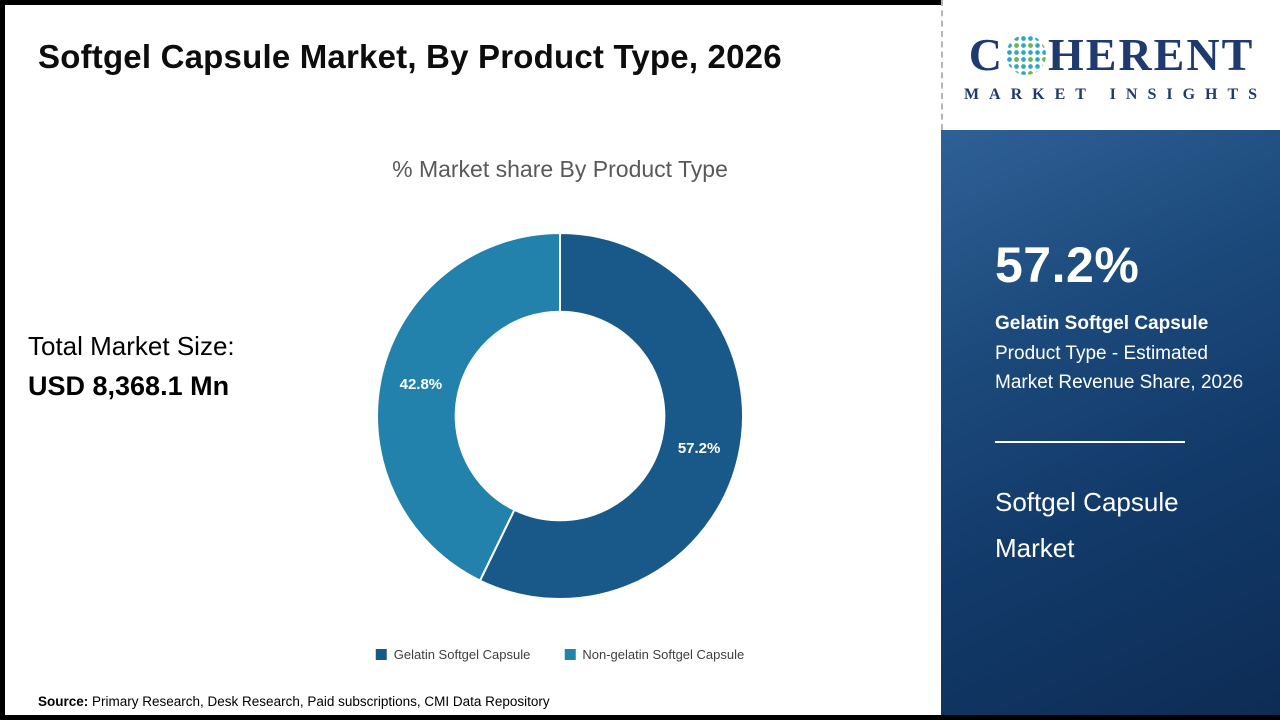  I want to click on logo-area: C HERENT MARKET INSIGHTS, so click(1110, 65).